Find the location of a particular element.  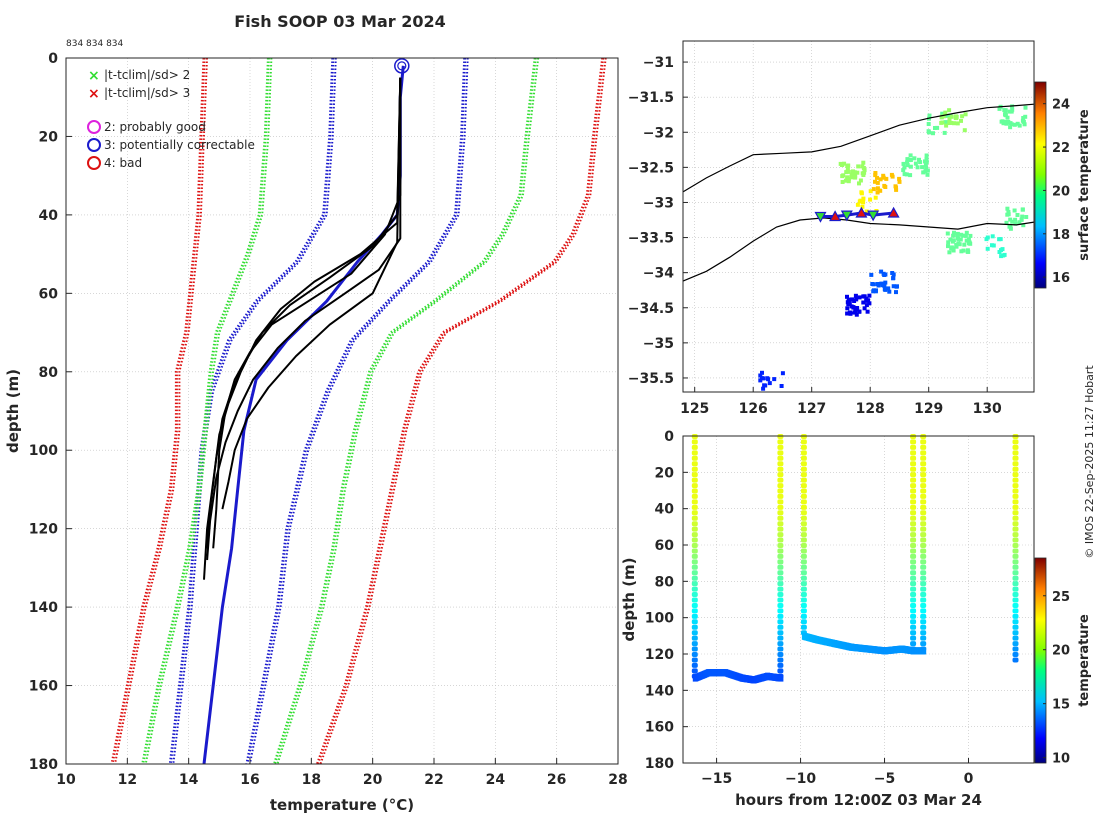

surface-temperature-colorbar-label: surface temperature is located at coordinates (1084, 185).